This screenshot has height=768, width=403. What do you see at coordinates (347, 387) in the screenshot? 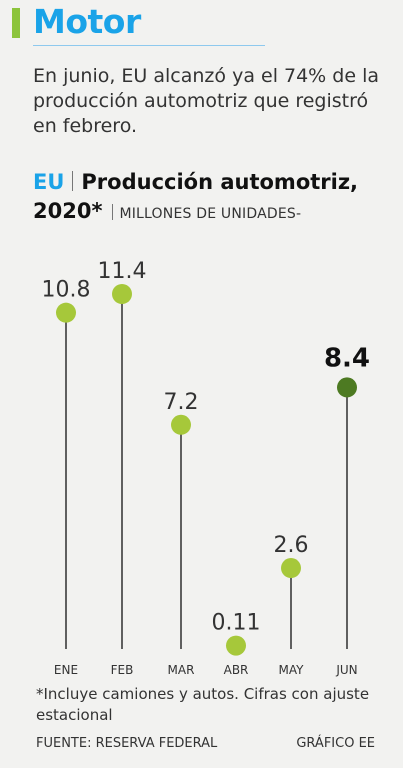
I see `dot-jun` at bounding box center [347, 387].